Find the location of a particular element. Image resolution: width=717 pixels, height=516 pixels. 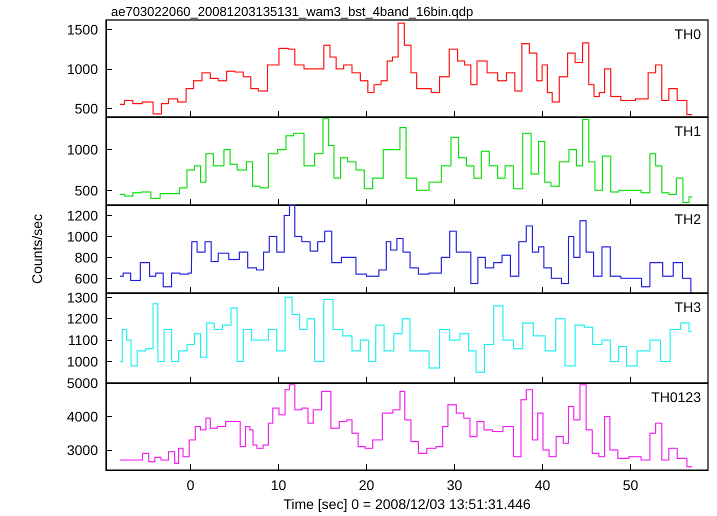

text: TH2 is located at coordinates (688, 219).